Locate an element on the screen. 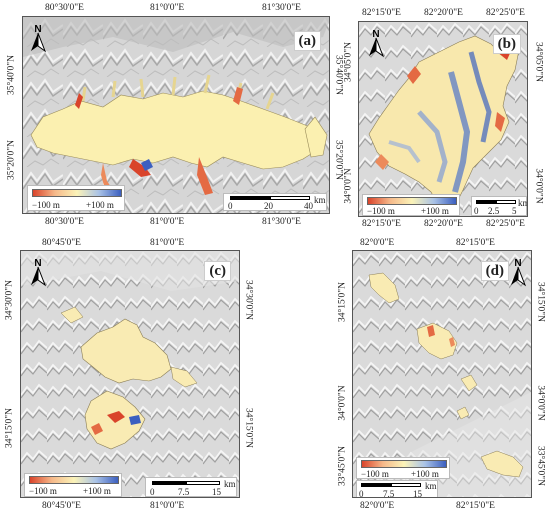 The image size is (550, 515). panel-a-legend-max: +100 m is located at coordinates (100, 205).